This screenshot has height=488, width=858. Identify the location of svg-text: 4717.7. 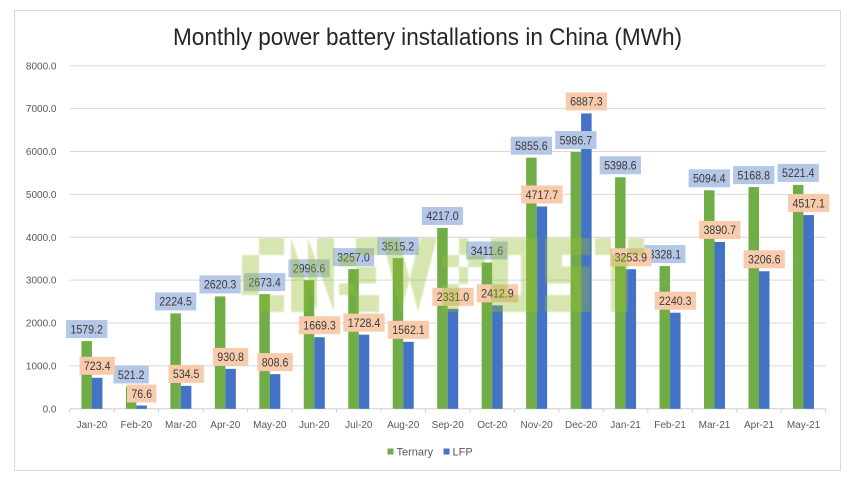
(542, 195).